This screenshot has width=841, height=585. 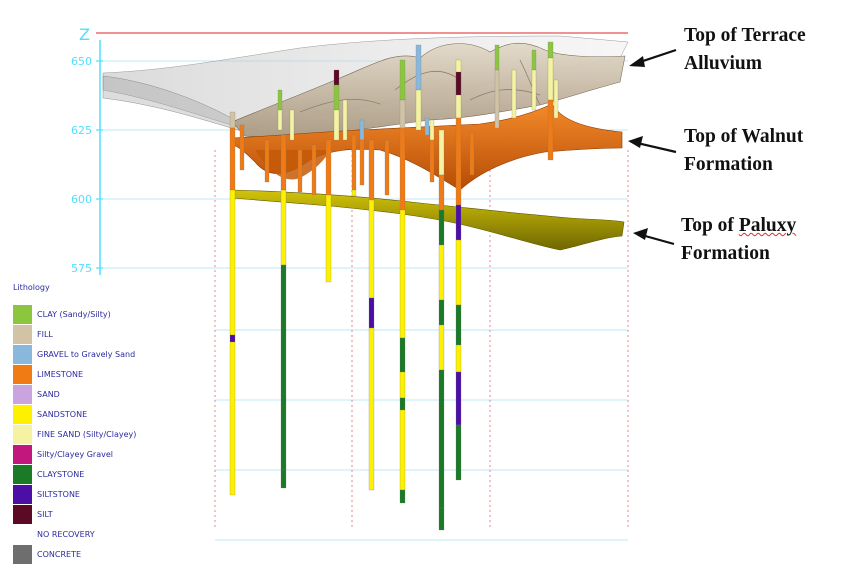 What do you see at coordinates (743, 151) in the screenshot?
I see `callout-walnut-formation: Top of Walnut Formation` at bounding box center [743, 151].